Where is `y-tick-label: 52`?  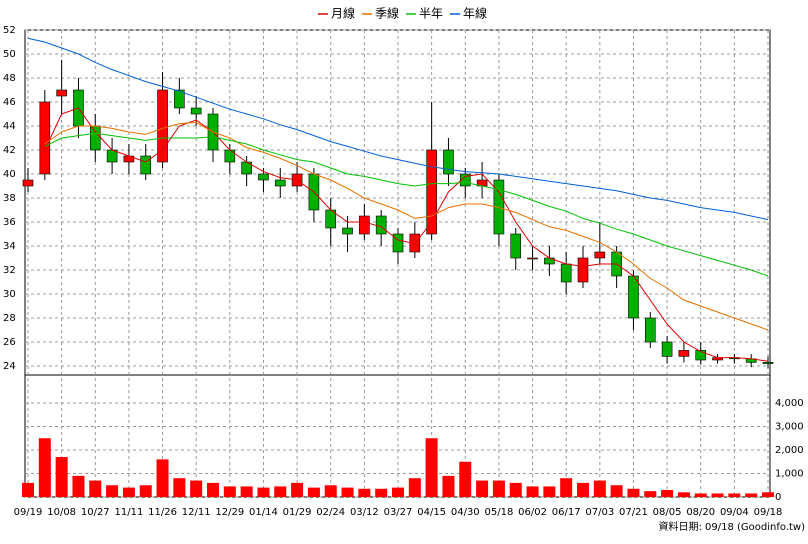 y-tick-label: 52 is located at coordinates (9, 30).